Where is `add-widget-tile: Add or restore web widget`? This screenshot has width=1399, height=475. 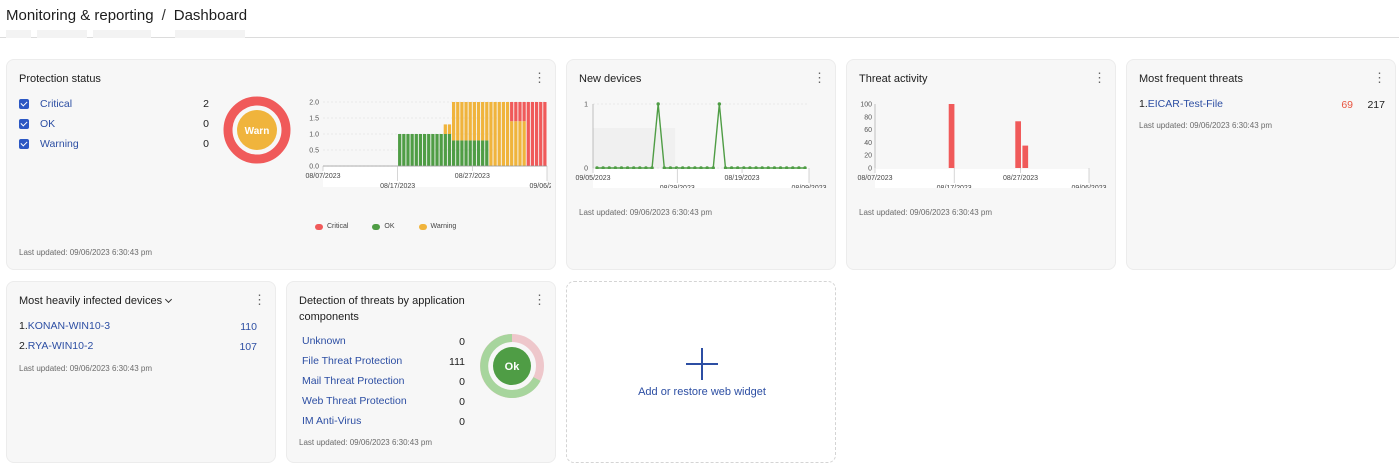
add-widget-tile: Add or restore web widget is located at coordinates (701, 372).